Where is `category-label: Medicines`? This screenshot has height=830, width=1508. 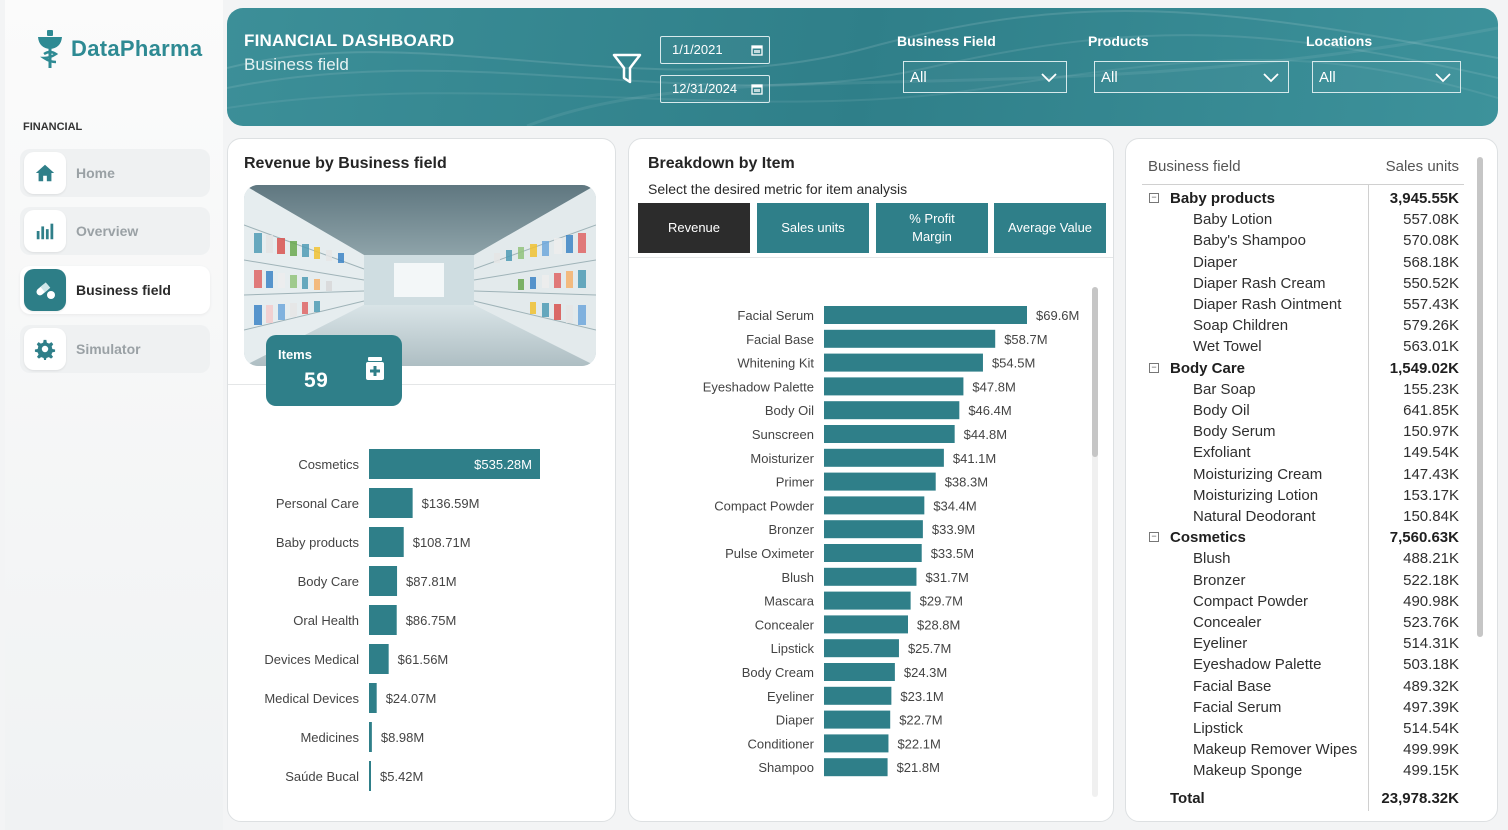
category-label: Medicines is located at coordinates (329, 737).